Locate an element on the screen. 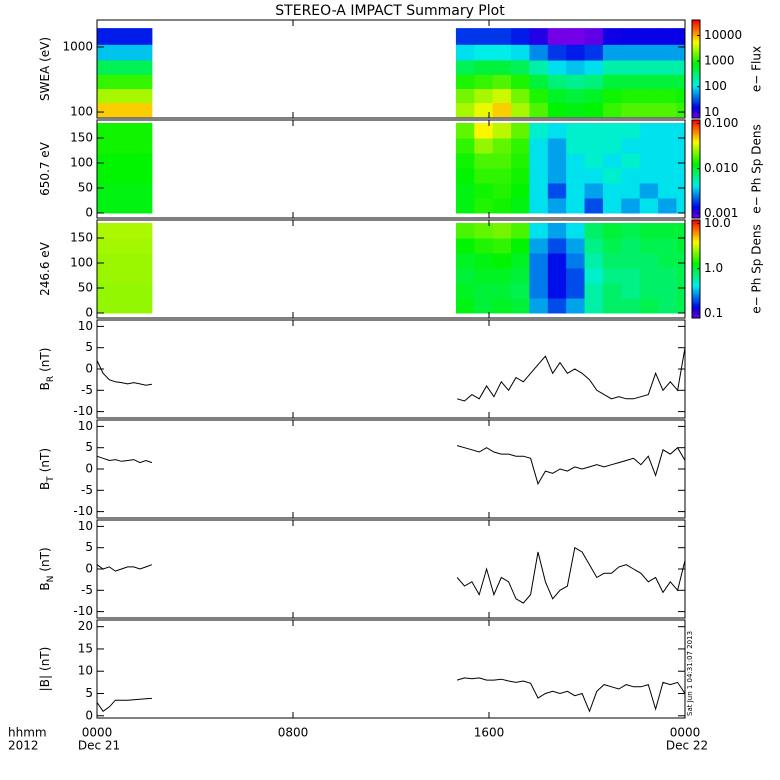 Image resolution: width=780 pixels, height=780 pixels. y-axis-label-sub: T is located at coordinates (51, 479).